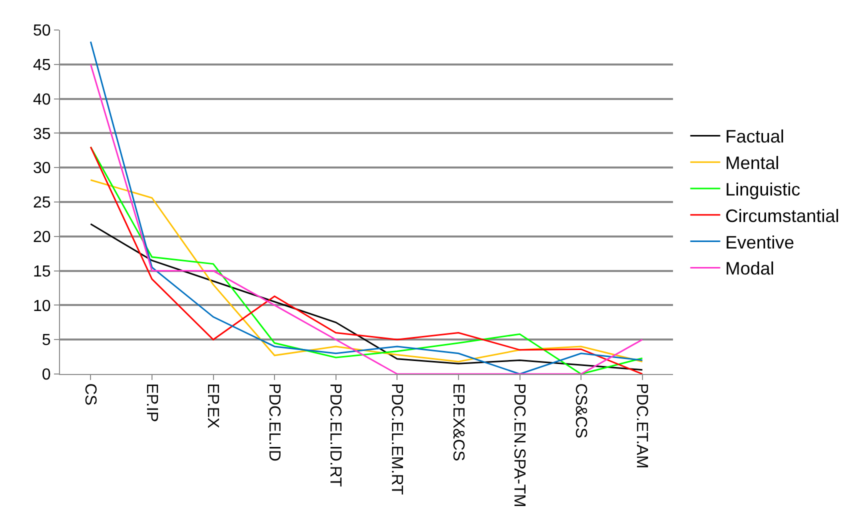 The height and width of the screenshot is (519, 863). What do you see at coordinates (46, 341) in the screenshot?
I see `y-tick-label: 5` at bounding box center [46, 341].